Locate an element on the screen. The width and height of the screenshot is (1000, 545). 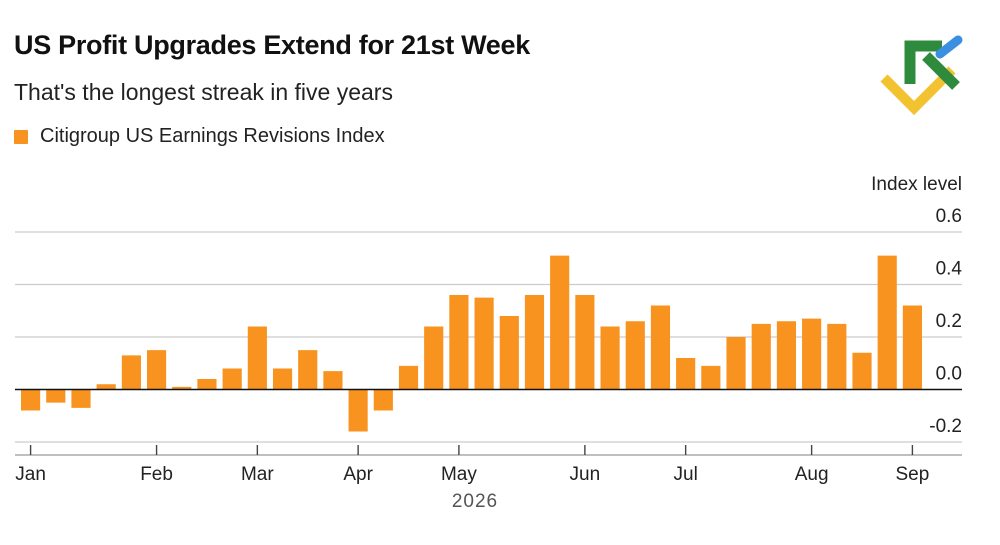
legend-label: Citigroup US Earnings Revisions Index is located at coordinates (212, 136).